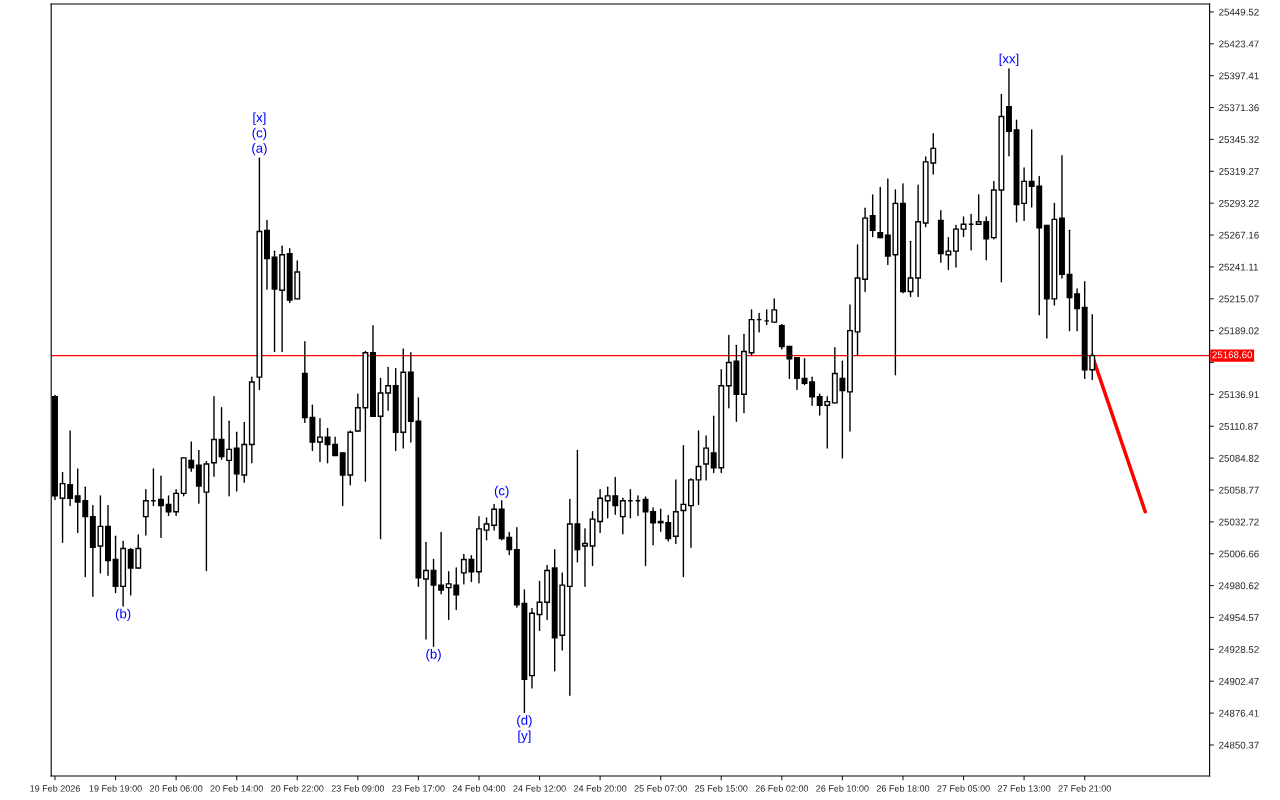 This screenshot has height=800, width=1280. I want to click on x-tick-label: 23 Feb 09:00, so click(358, 788).